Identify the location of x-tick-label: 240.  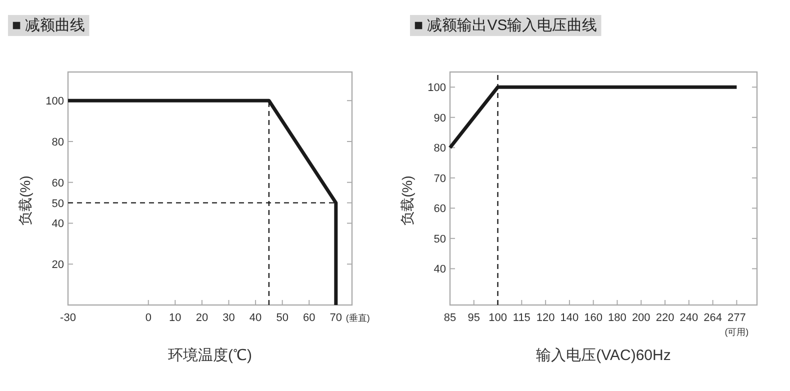
(689, 318).